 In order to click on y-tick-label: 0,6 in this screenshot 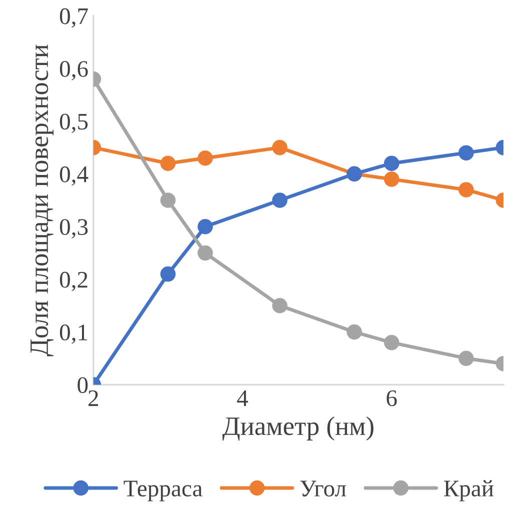, I will do `click(74, 70)`.